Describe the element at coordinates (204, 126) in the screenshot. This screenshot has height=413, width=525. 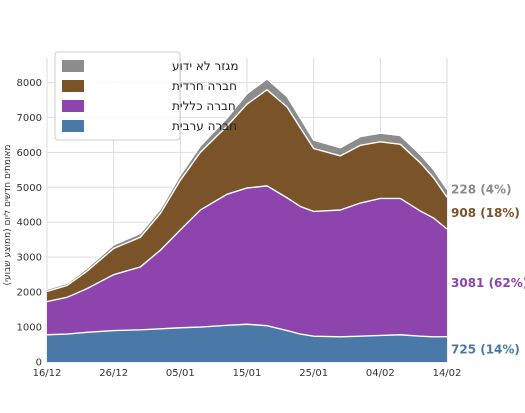
I see `legend-label-3: חברה ערבית` at that location.